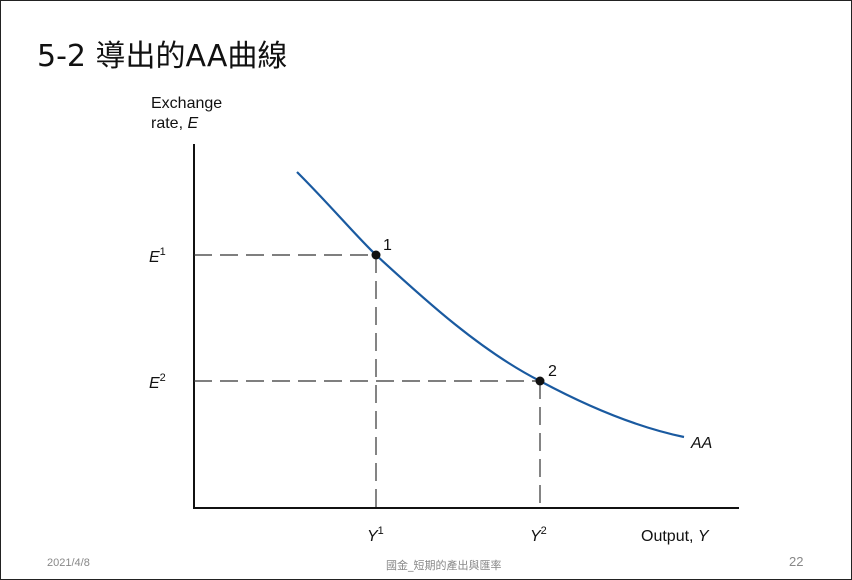 The image size is (852, 580). Describe the element at coordinates (704, 536) in the screenshot. I see `x-axis-label-var: Y` at that location.